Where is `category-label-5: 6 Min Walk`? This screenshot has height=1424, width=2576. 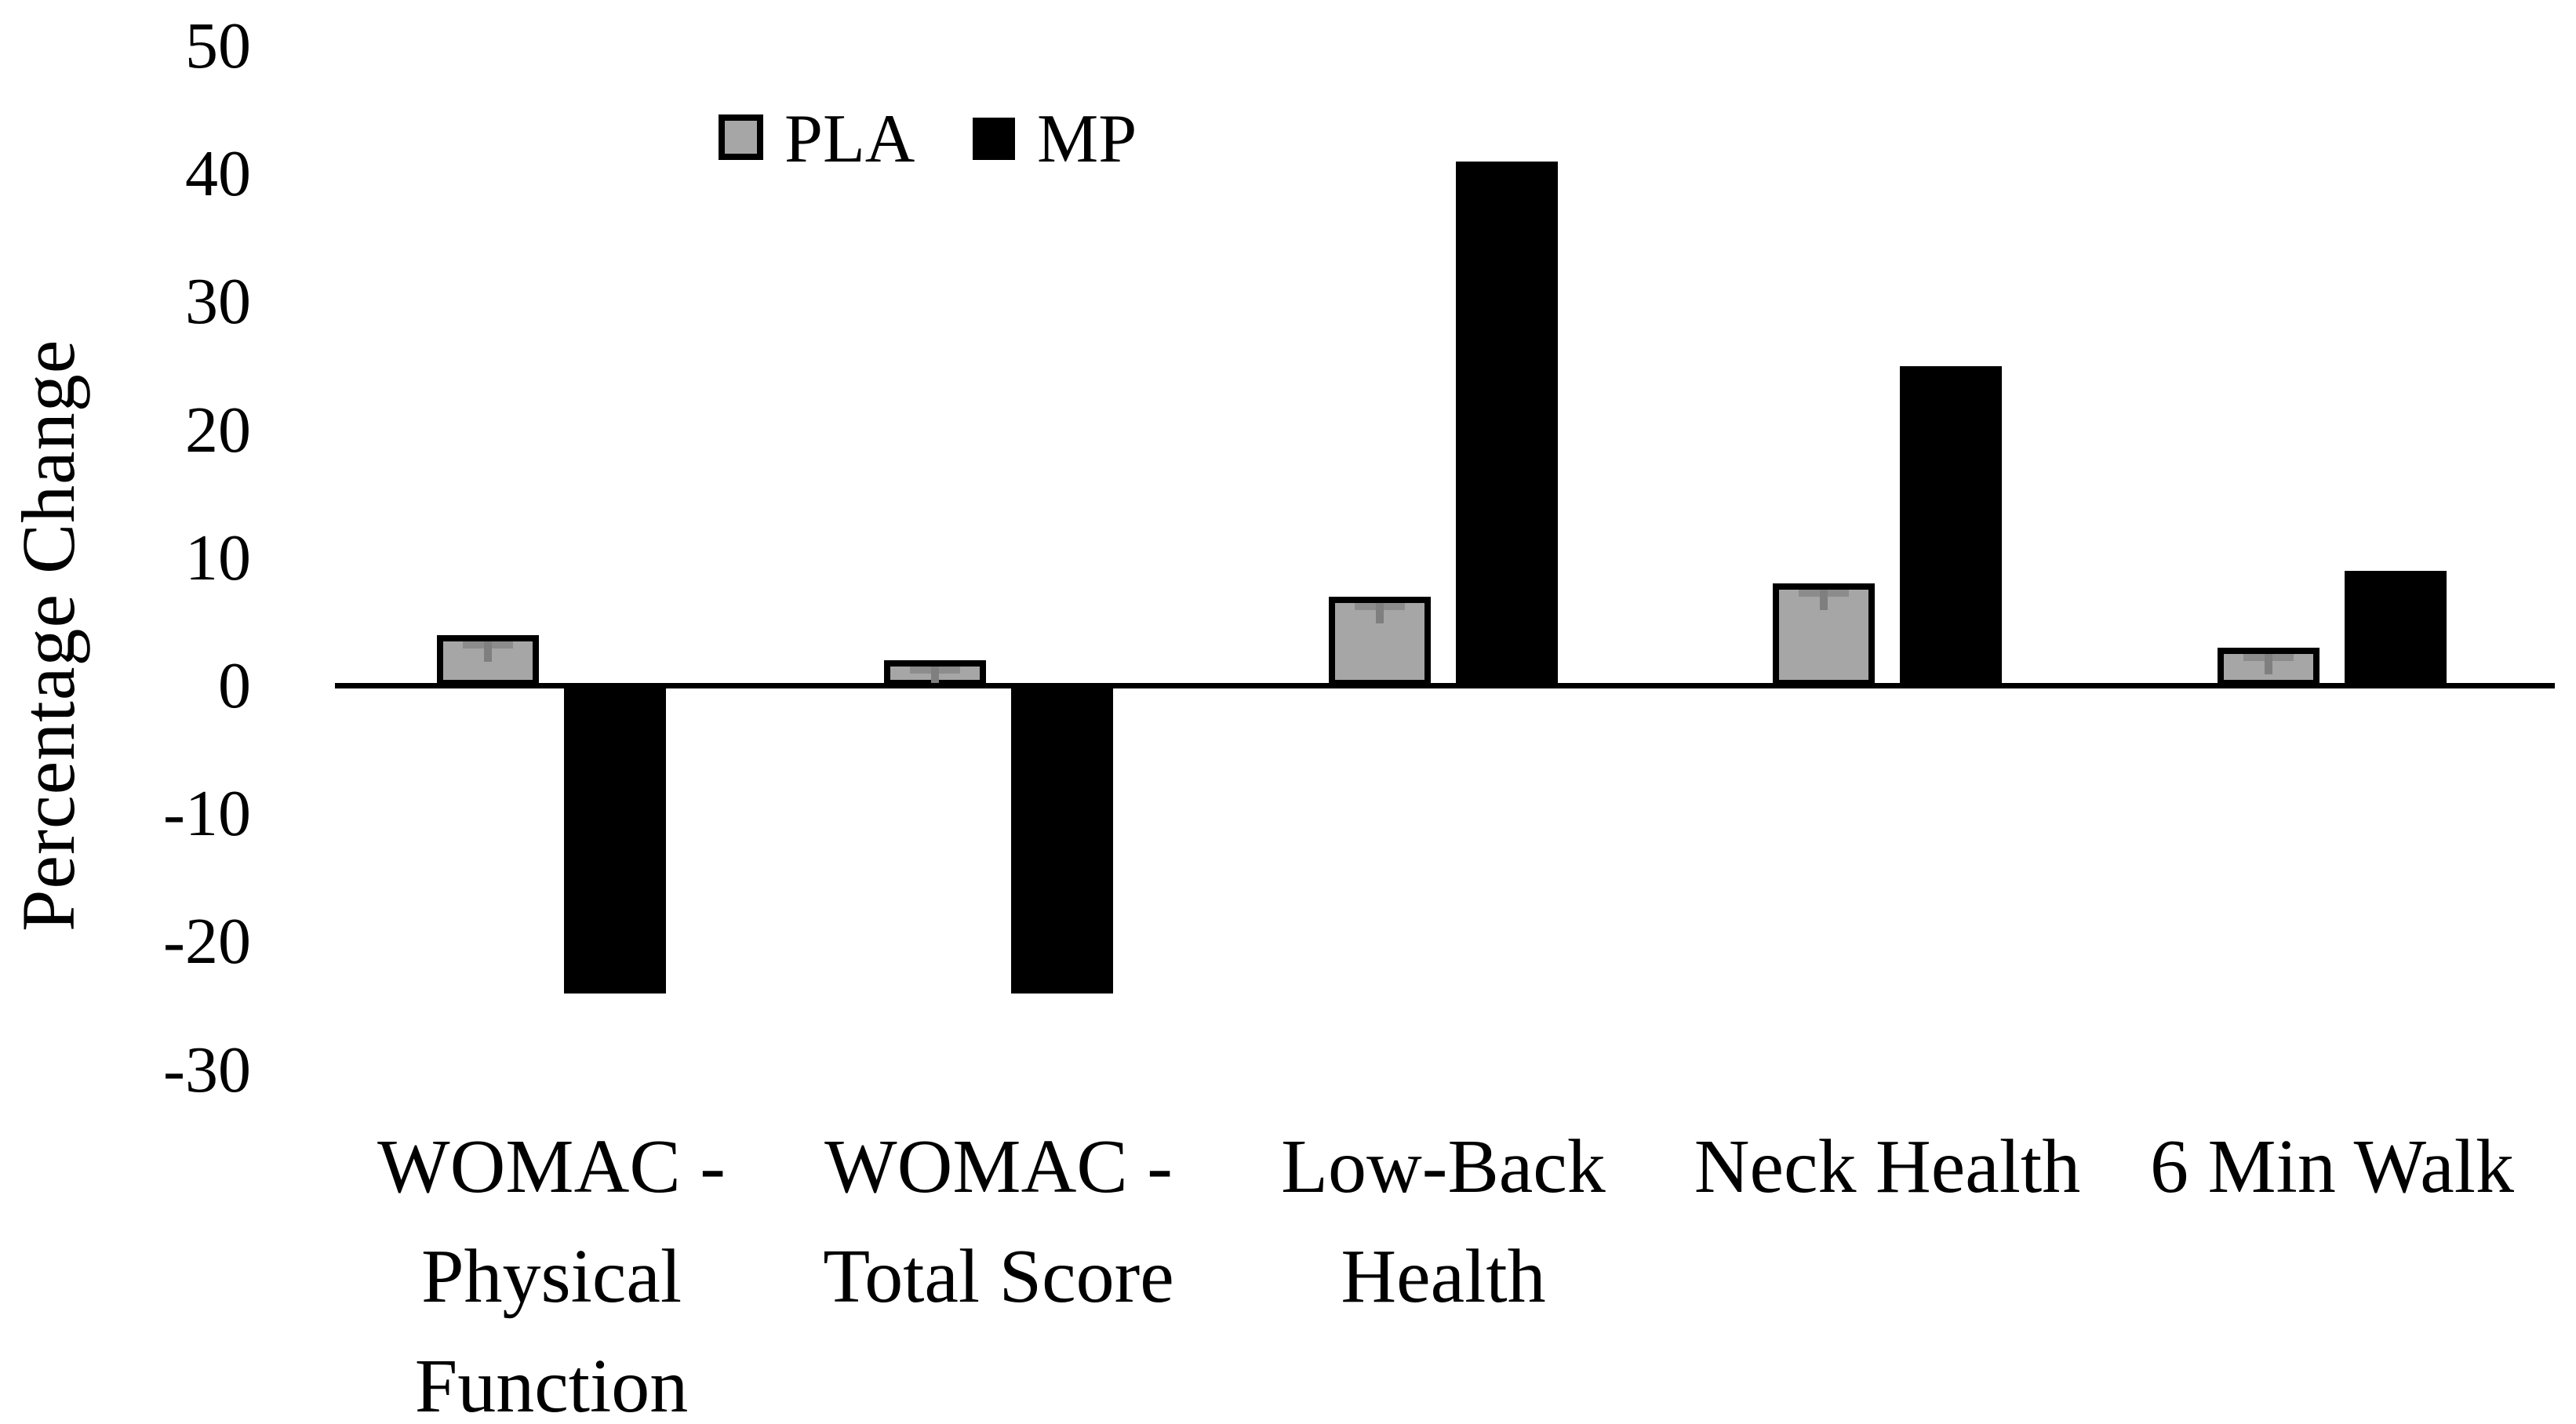
category-label-5: 6 Min Walk is located at coordinates (2332, 1166).